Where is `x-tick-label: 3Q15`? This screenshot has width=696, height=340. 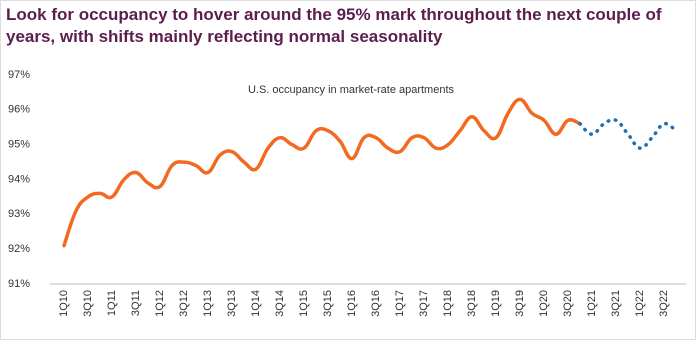
x-tick-label: 3Q15 is located at coordinates (328, 303).